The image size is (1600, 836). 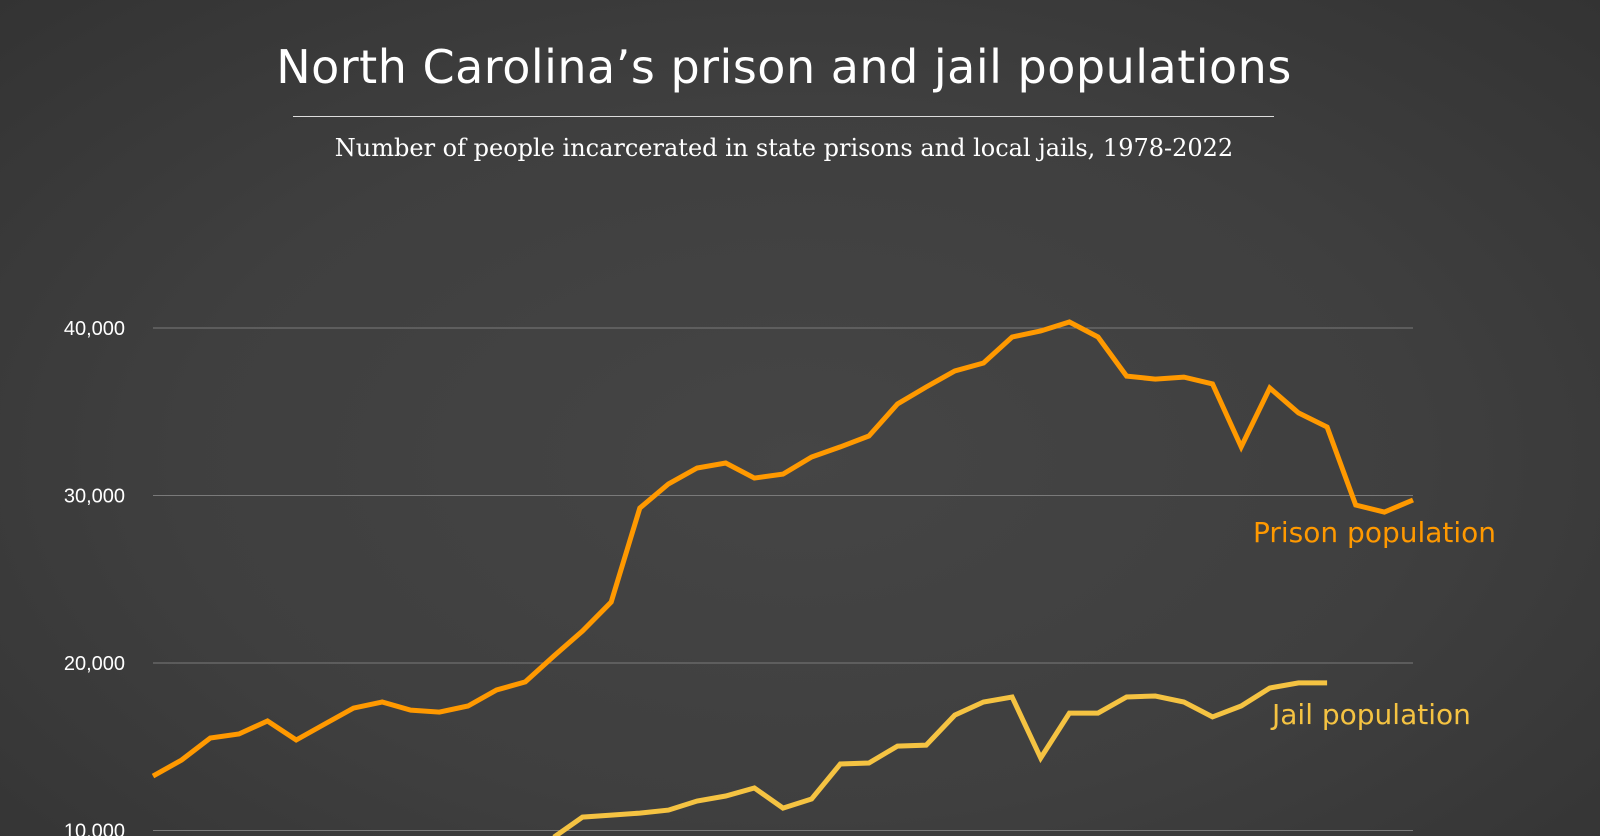 What do you see at coordinates (94, 828) in the screenshot?
I see `y-tick-label: 10,000` at bounding box center [94, 828].